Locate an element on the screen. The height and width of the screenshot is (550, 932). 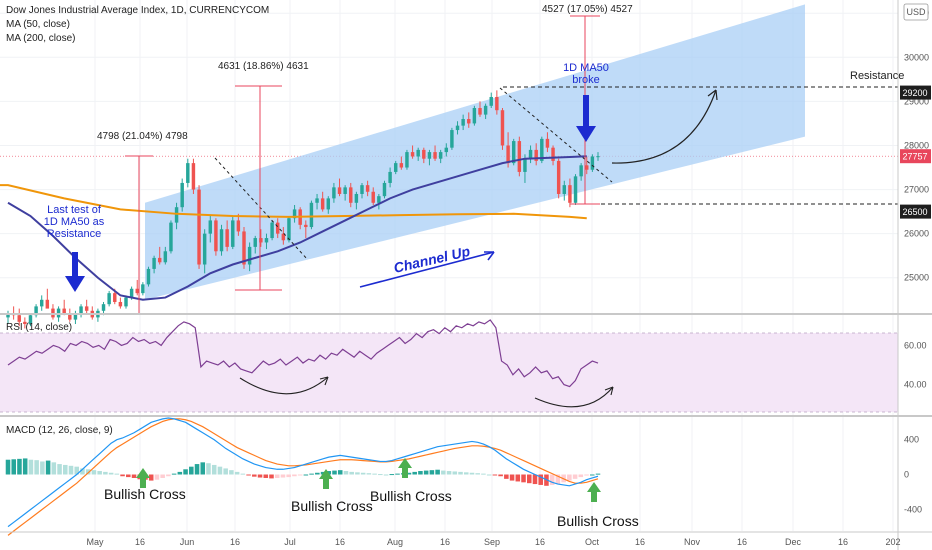
time-tick: Jun is located at coordinates (187, 542).